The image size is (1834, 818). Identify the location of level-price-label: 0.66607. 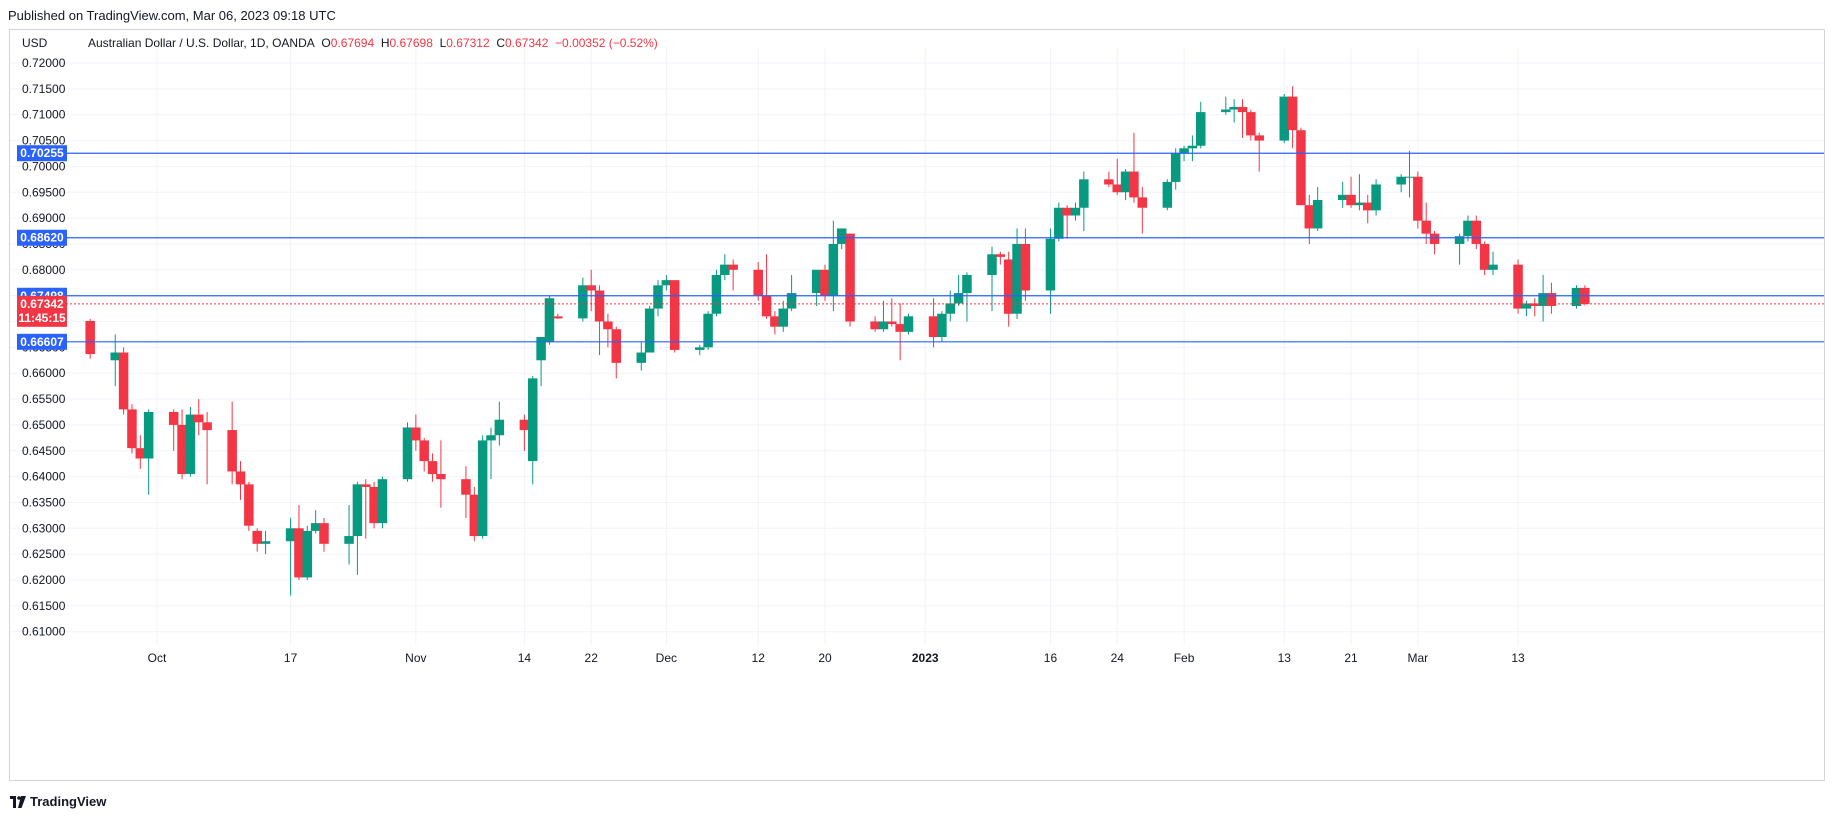
(42, 342).